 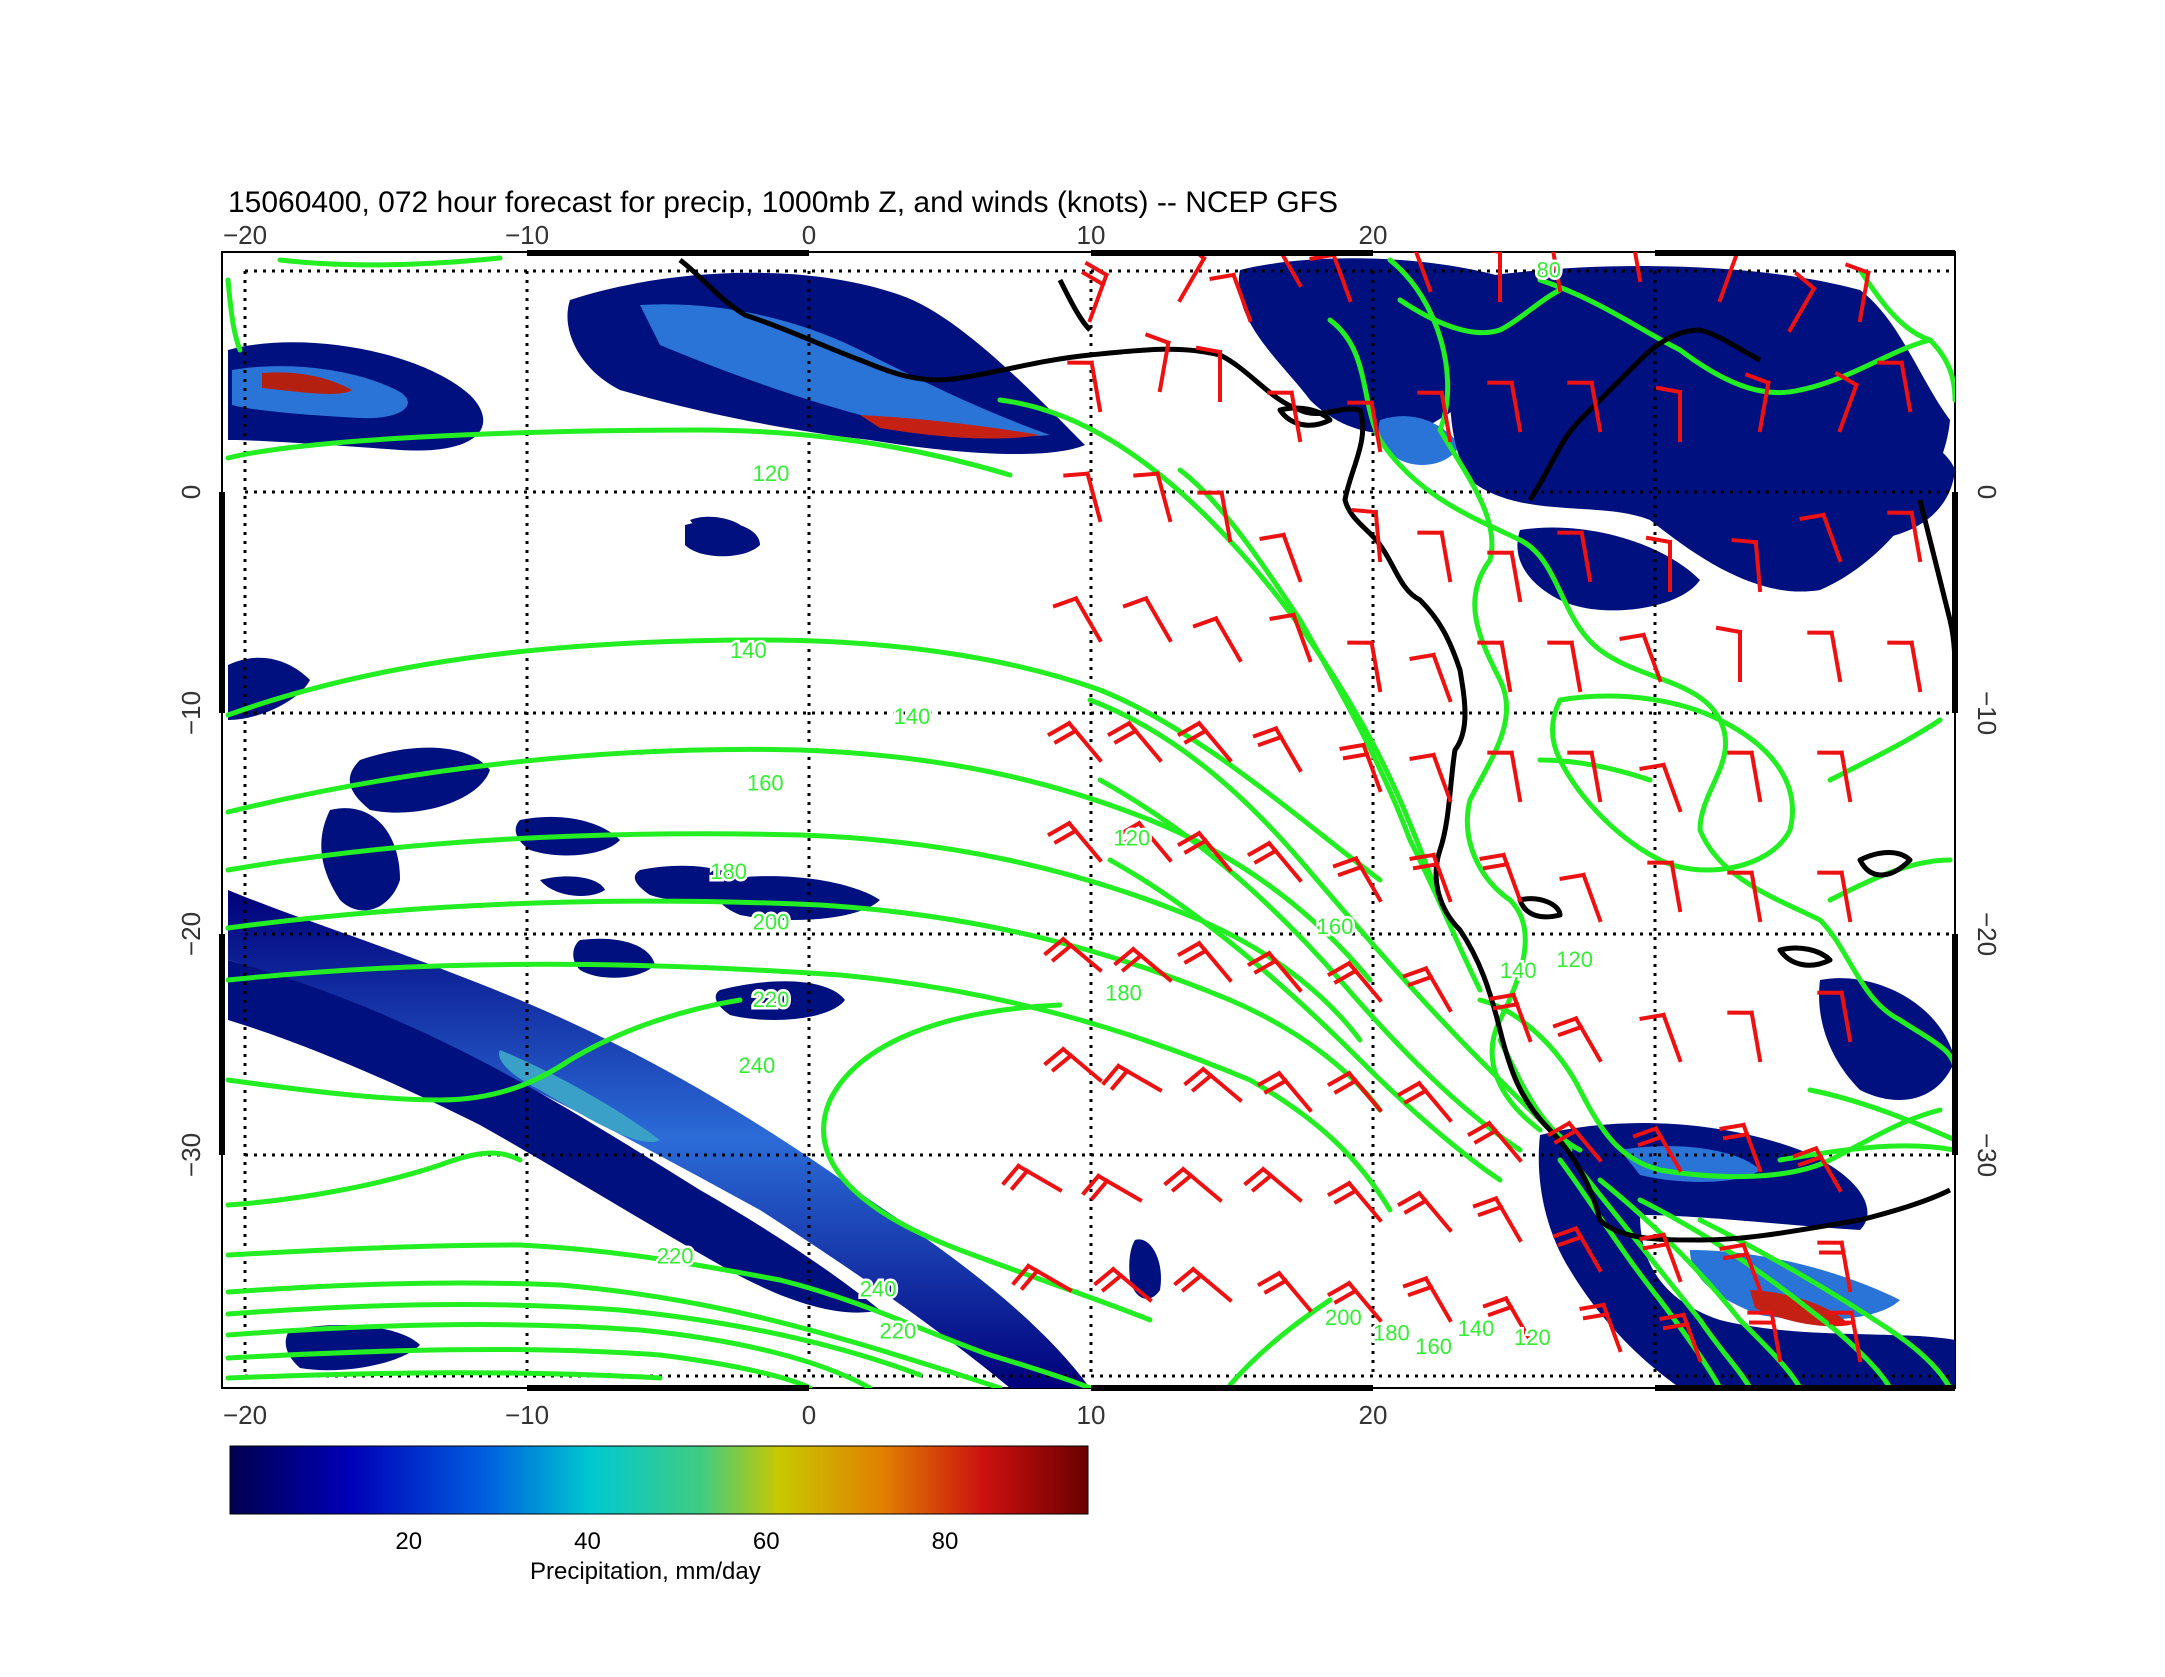 I want to click on lon-label-top: 10, so click(x=1091, y=235).